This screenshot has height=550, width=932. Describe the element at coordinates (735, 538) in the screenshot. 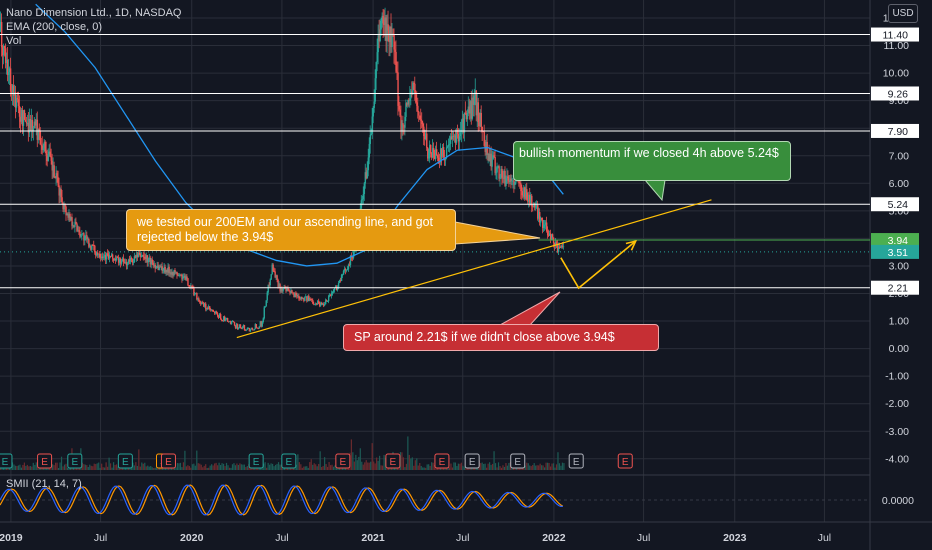

I see `time-axis-label: 2023` at that location.